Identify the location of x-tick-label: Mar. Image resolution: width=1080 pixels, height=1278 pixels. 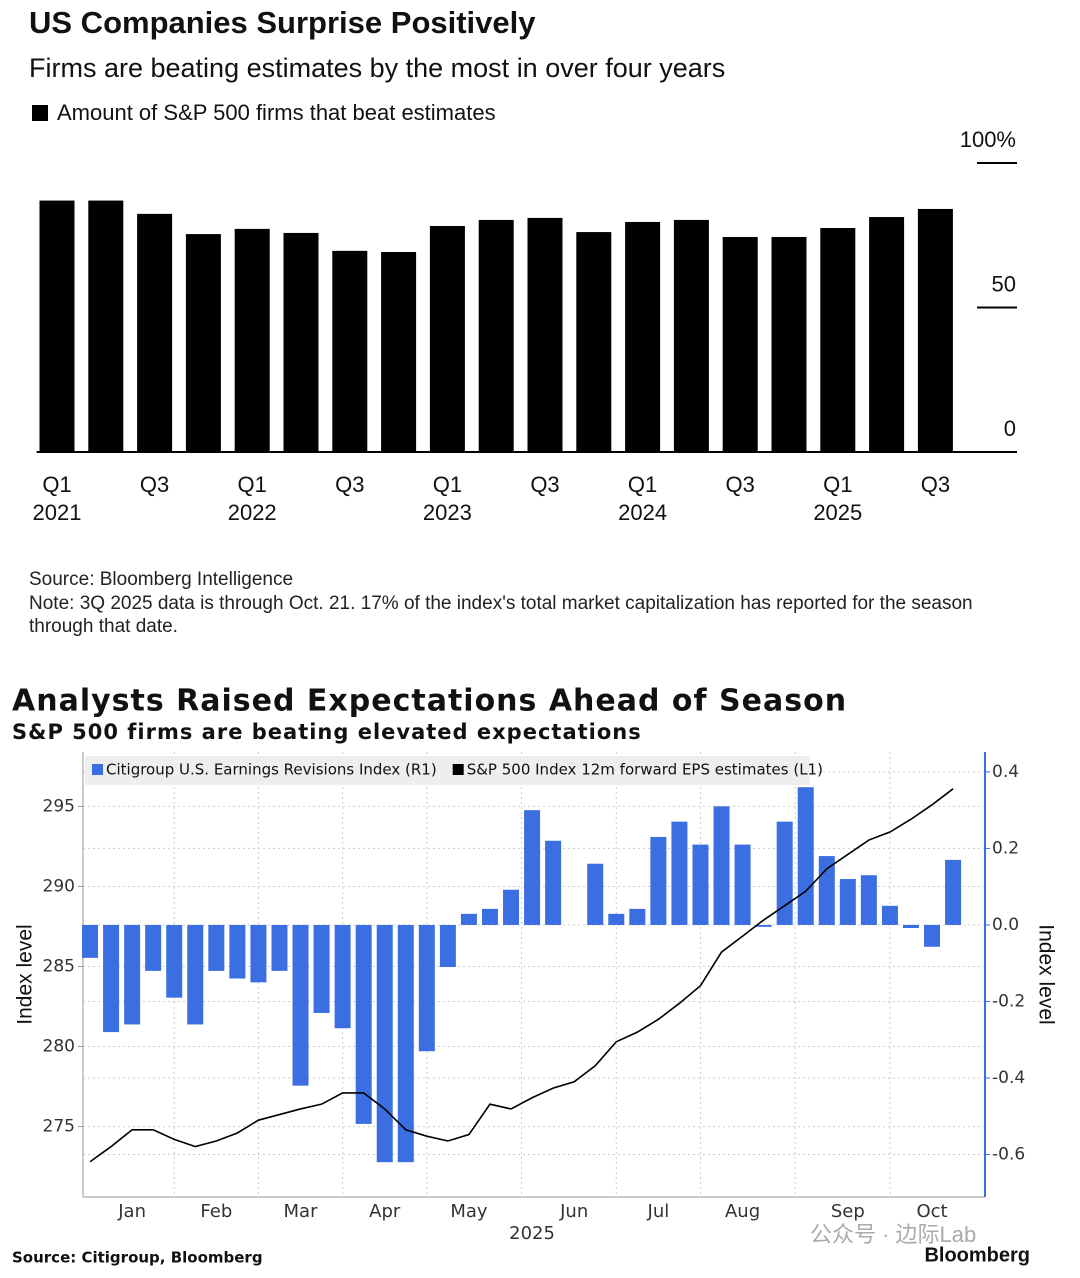
(301, 1211).